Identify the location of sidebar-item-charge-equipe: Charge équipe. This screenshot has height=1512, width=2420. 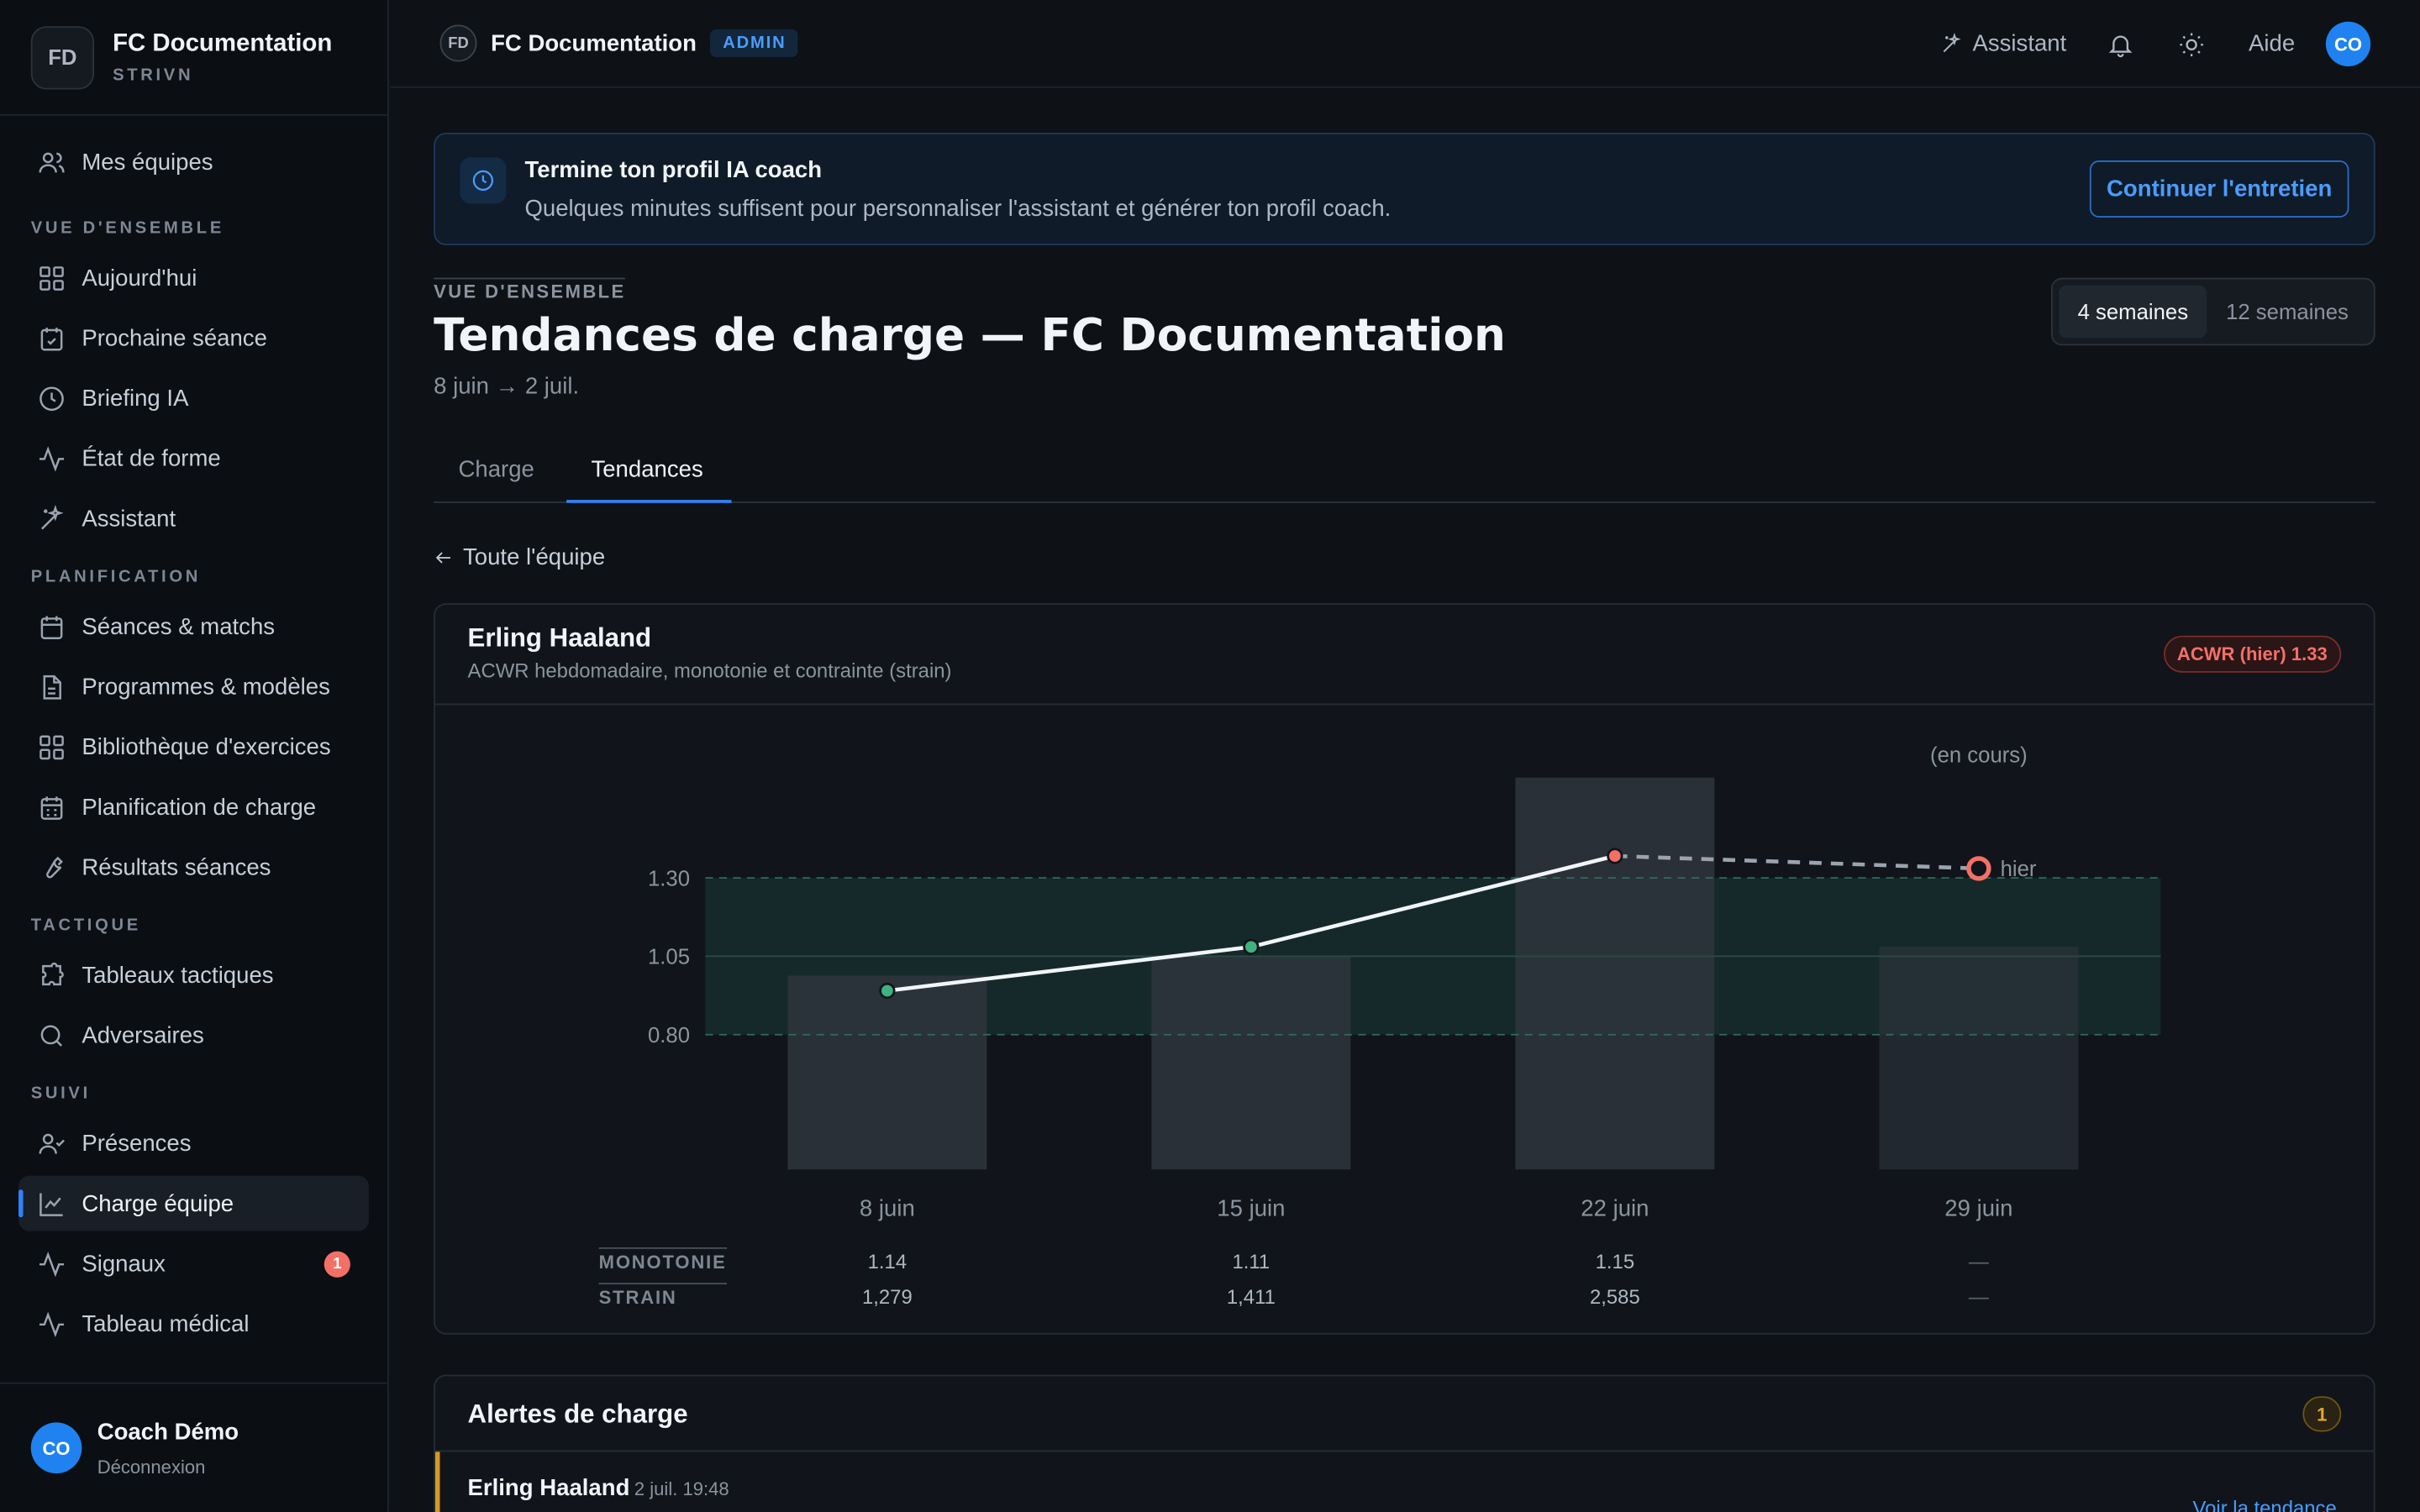
(193, 1203).